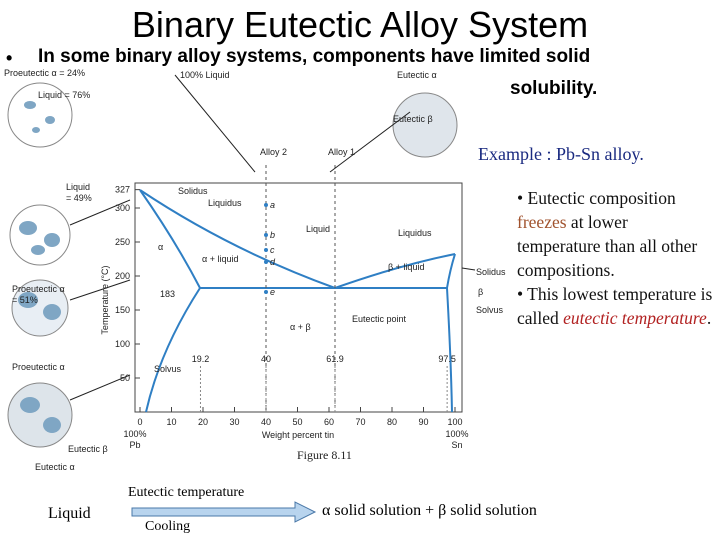 The image size is (720, 540). What do you see at coordinates (122, 208) in the screenshot?
I see `y-tick-label: 300` at bounding box center [122, 208].